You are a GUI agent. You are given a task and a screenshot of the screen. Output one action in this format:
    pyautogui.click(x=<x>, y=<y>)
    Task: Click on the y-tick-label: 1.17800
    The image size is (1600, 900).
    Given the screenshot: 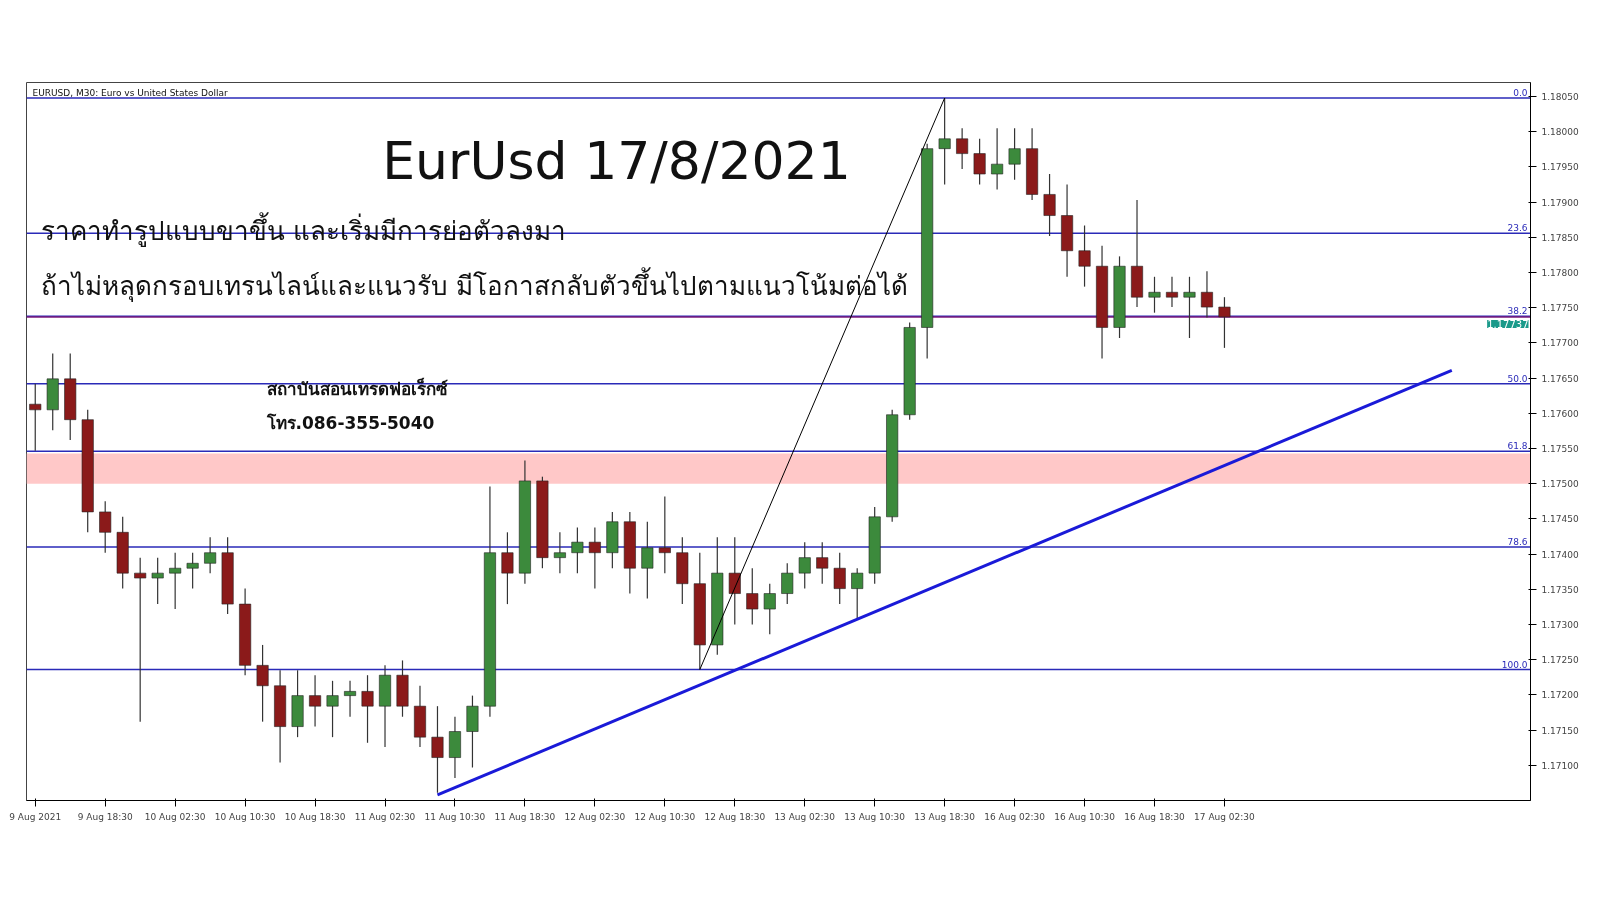 What is the action you would take?
    pyautogui.click(x=1560, y=273)
    